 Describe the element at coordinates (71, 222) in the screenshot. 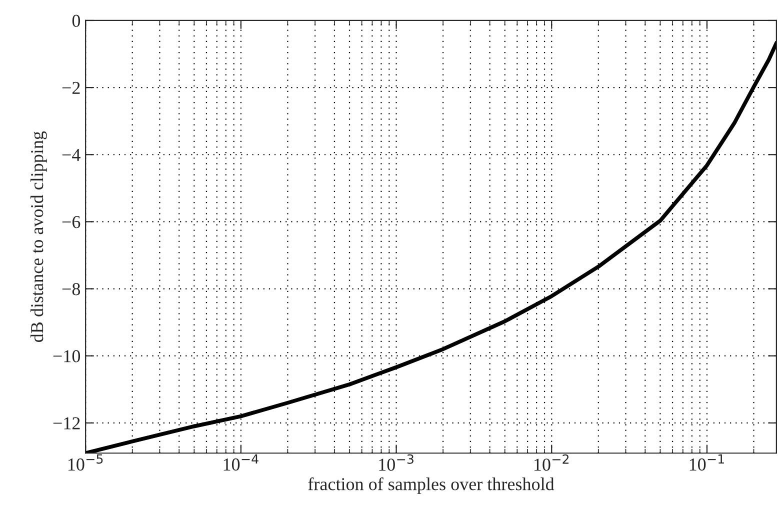

I see `y-tick-label: −6` at that location.